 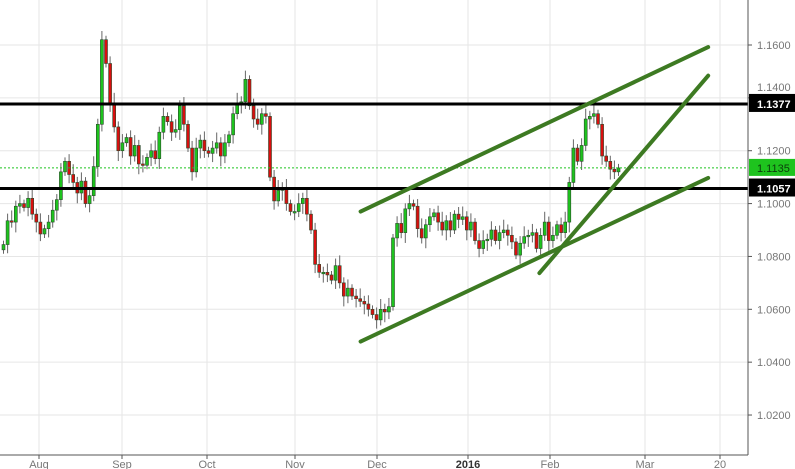 What do you see at coordinates (774, 46) in the screenshot?
I see `y-tick-label: 1.1600` at bounding box center [774, 46].